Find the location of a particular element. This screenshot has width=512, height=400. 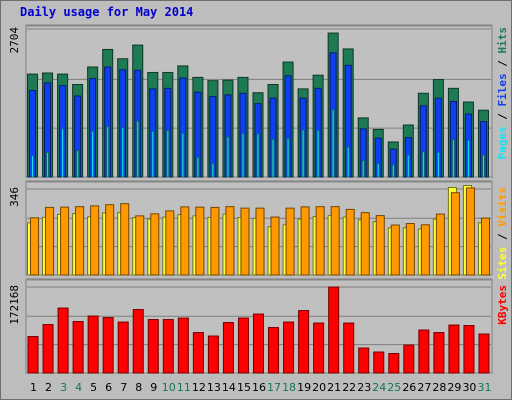

y-max-label: 346 is located at coordinates (14, 197).